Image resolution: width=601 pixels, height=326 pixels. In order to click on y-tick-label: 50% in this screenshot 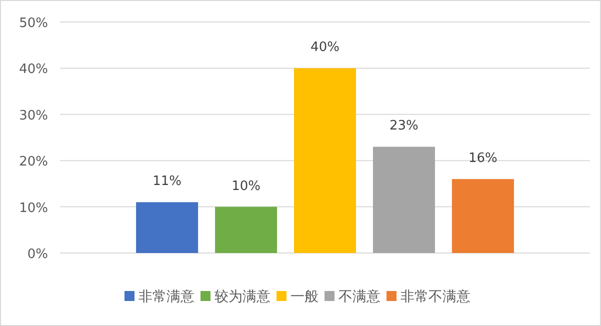, I will do `click(33, 23)`.